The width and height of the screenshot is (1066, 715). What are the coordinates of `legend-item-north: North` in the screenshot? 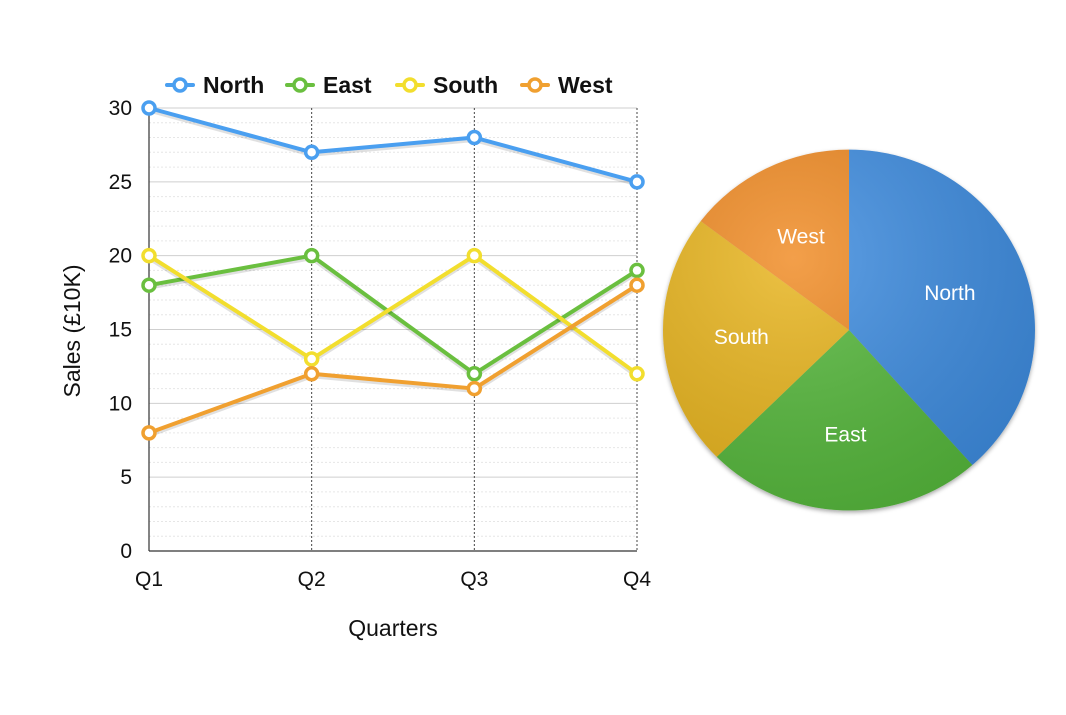 It's located at (214, 85).